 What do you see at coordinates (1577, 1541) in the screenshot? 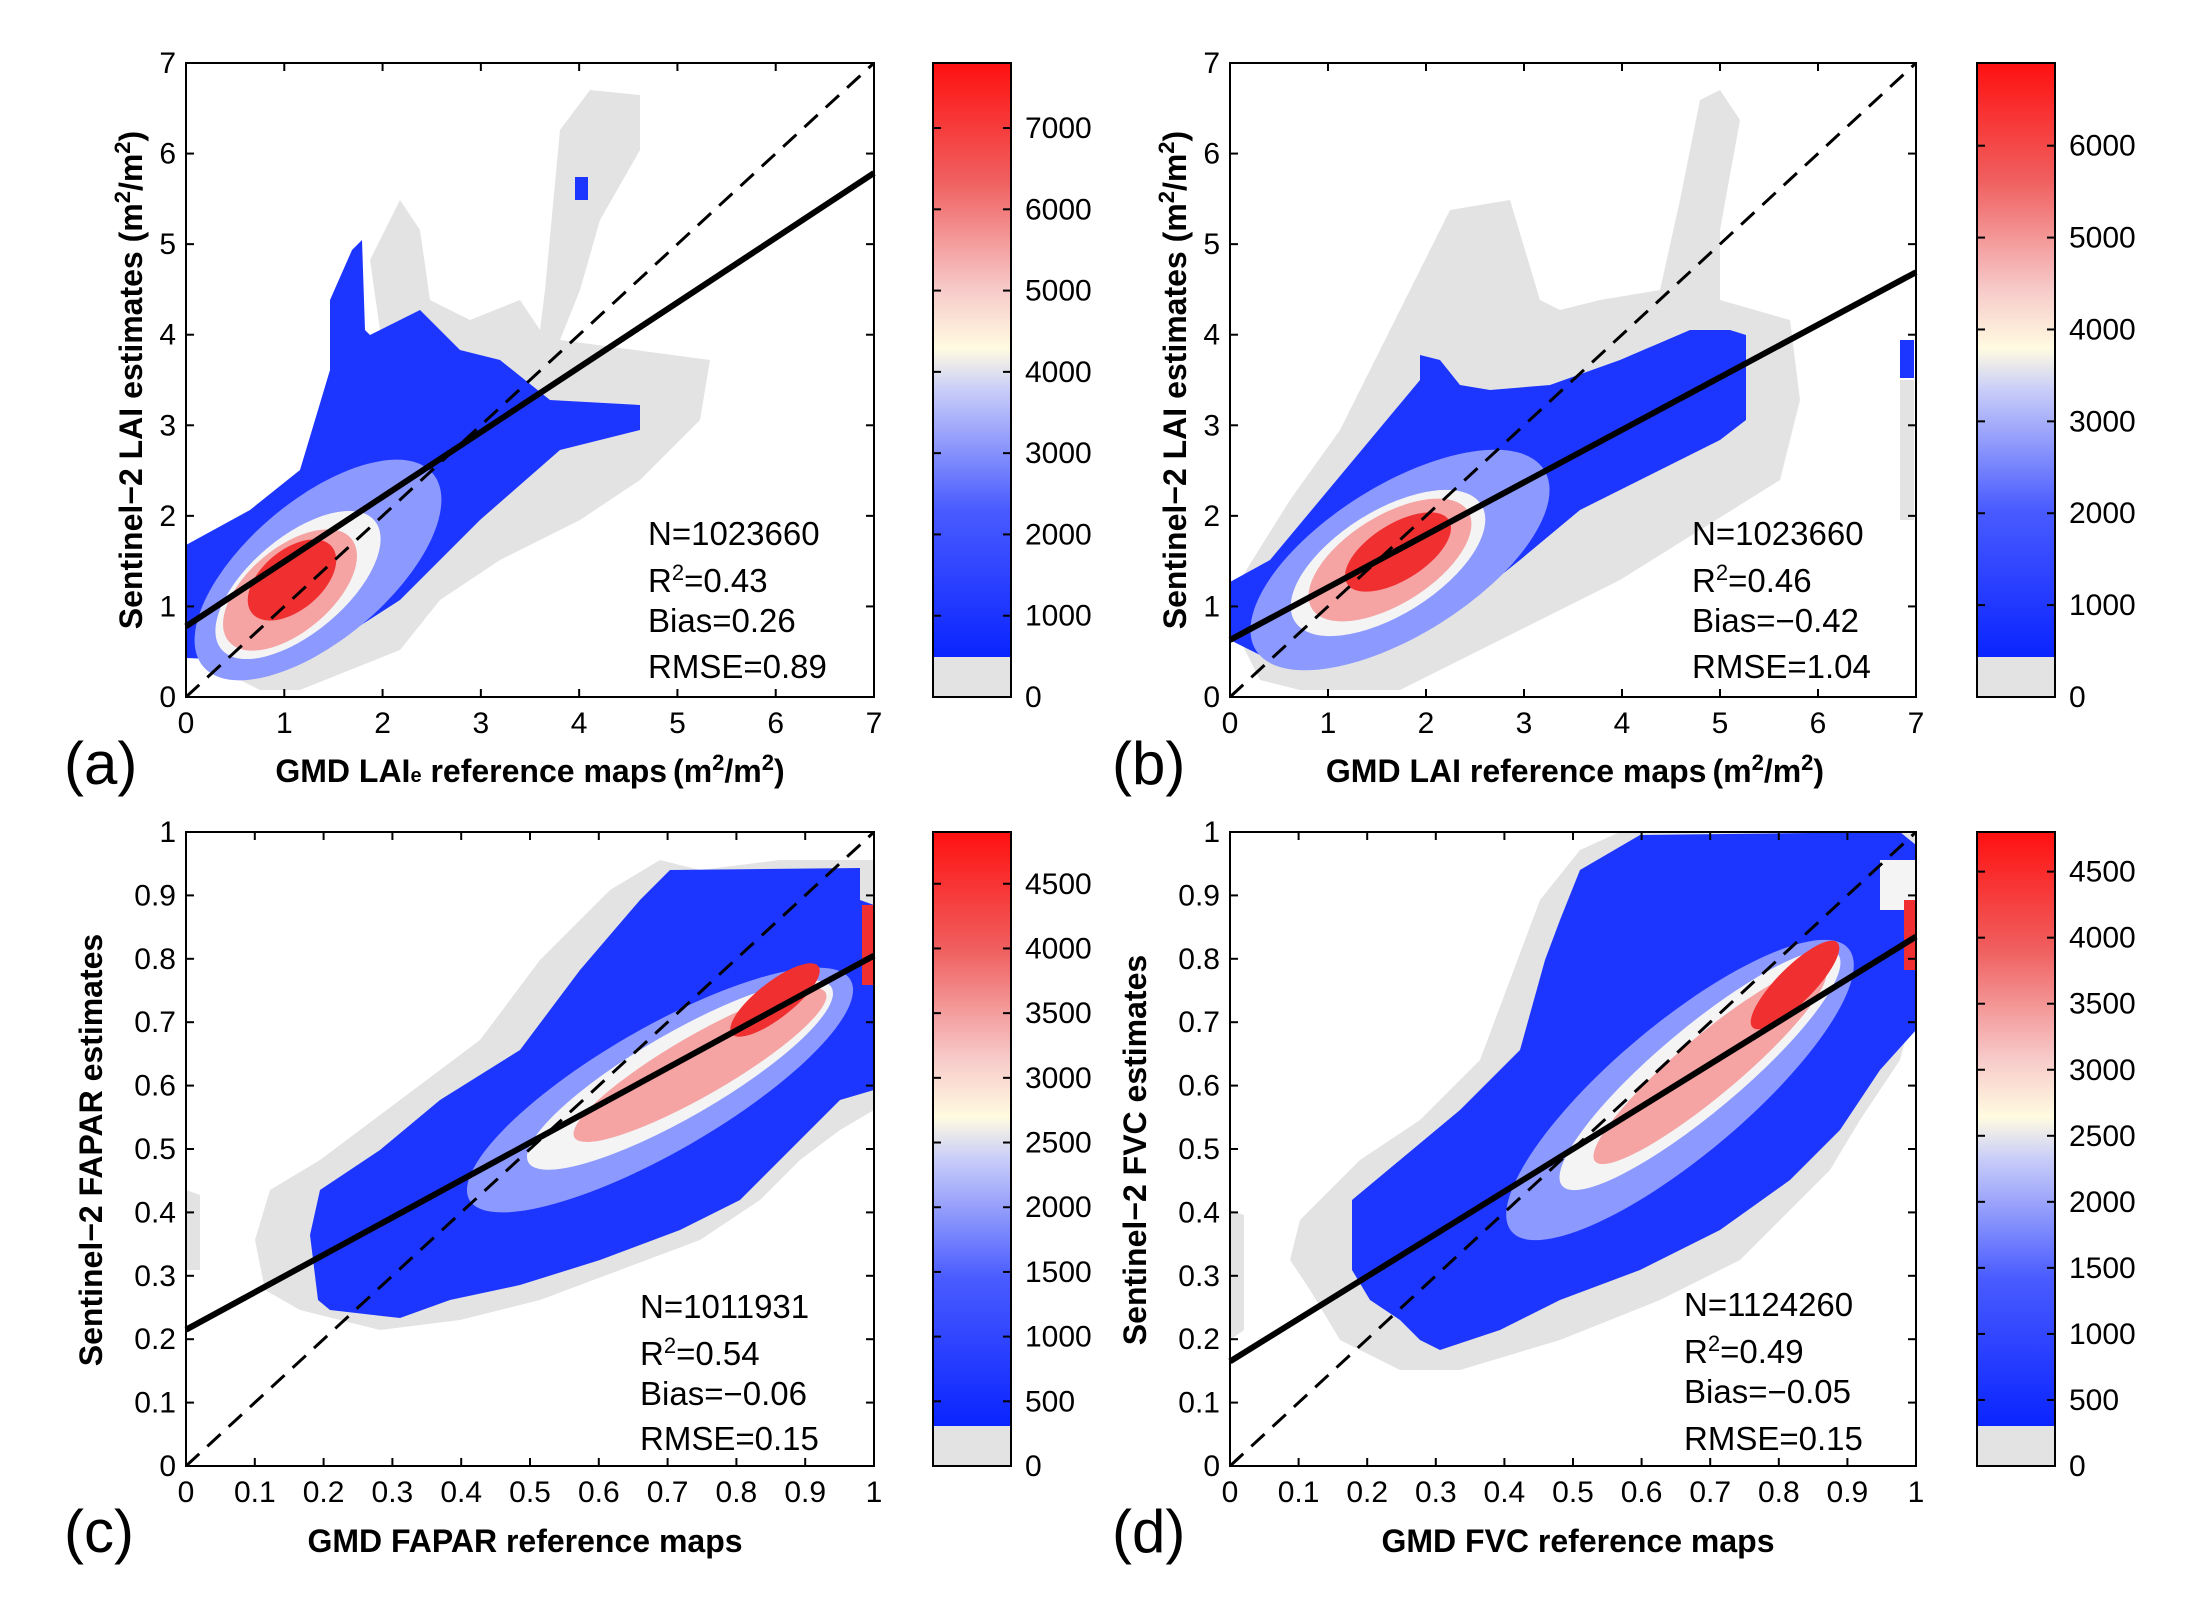
I see `xlabel-d: GMD FVC reference maps` at bounding box center [1577, 1541].